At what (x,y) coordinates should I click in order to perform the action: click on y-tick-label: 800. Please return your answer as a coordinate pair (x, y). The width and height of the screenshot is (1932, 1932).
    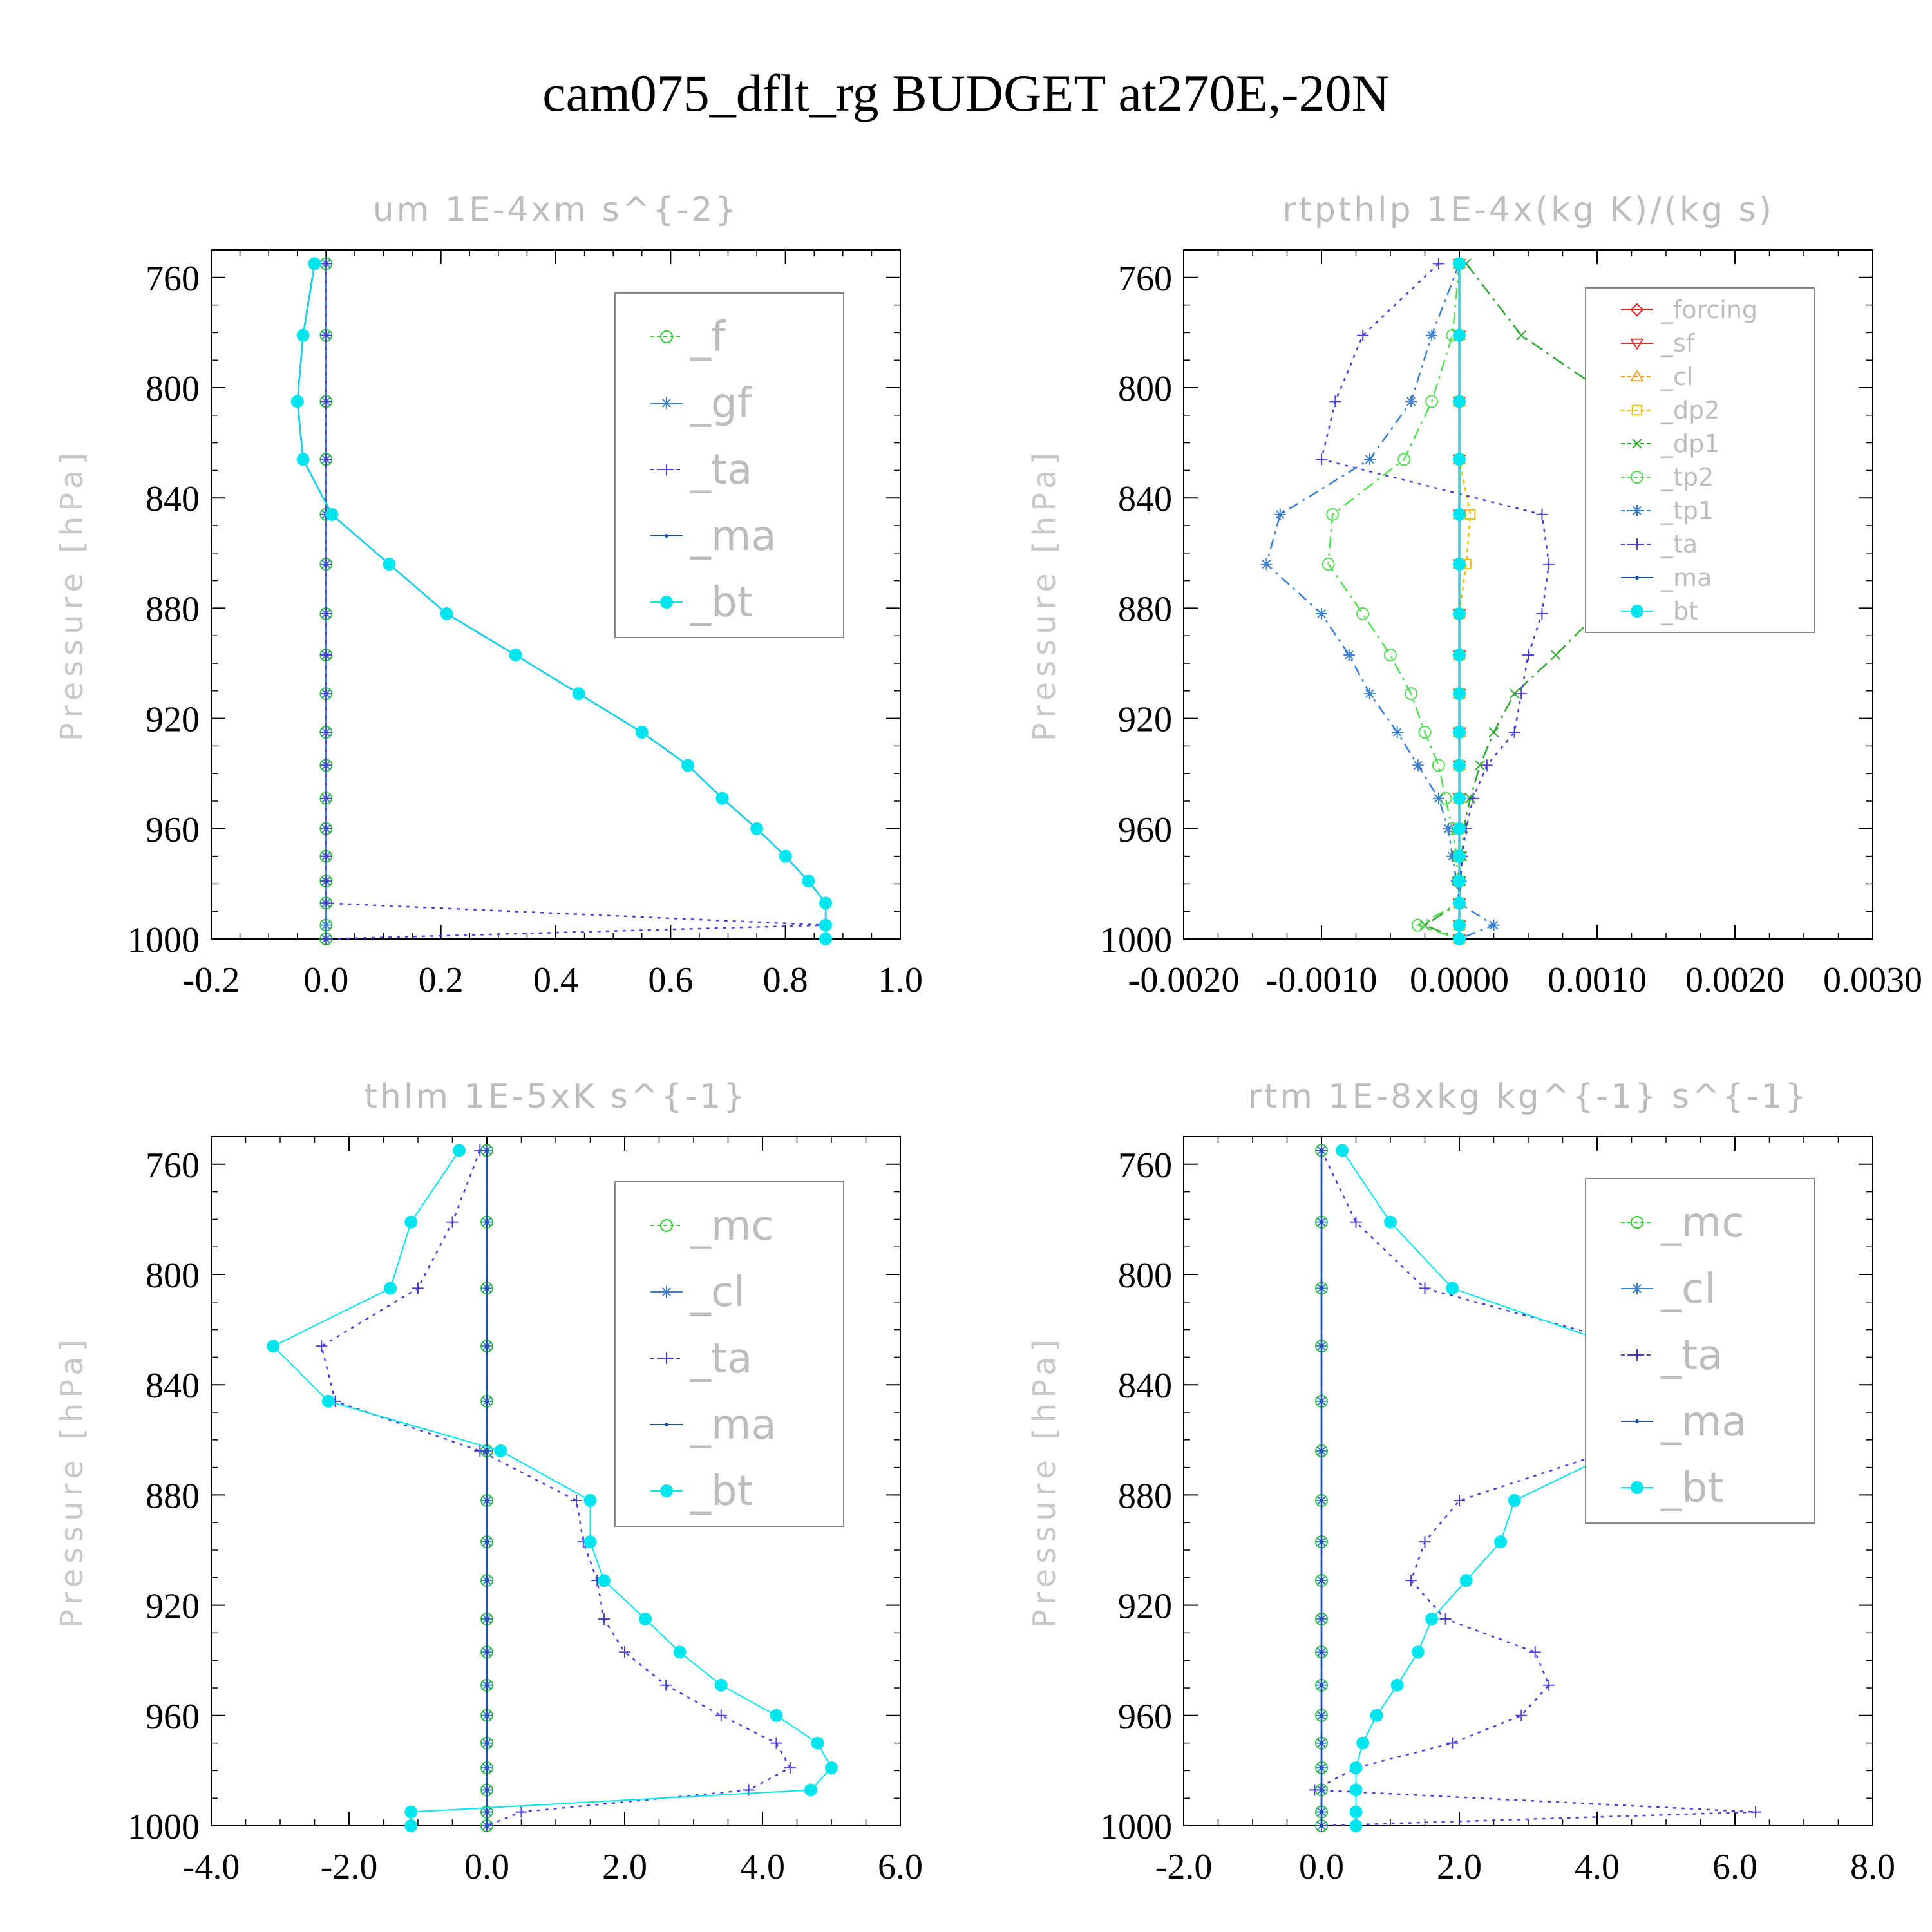
    Looking at the image, I should click on (173, 389).